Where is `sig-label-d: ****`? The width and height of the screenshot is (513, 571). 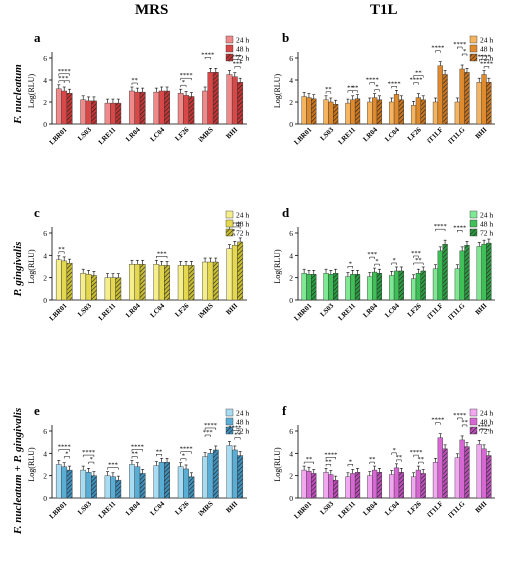 sig-label-d: **** is located at coordinates (440, 226).